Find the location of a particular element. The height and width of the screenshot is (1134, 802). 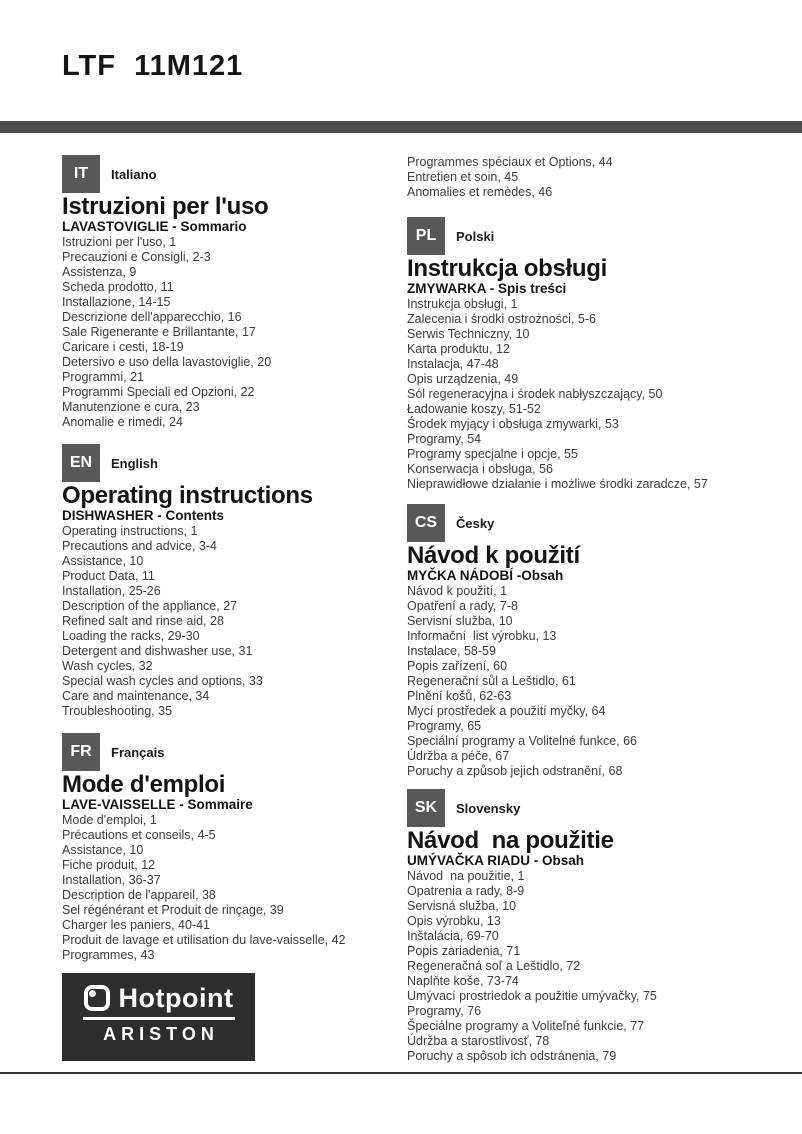

logo-divider-line is located at coordinates (158, 1018).